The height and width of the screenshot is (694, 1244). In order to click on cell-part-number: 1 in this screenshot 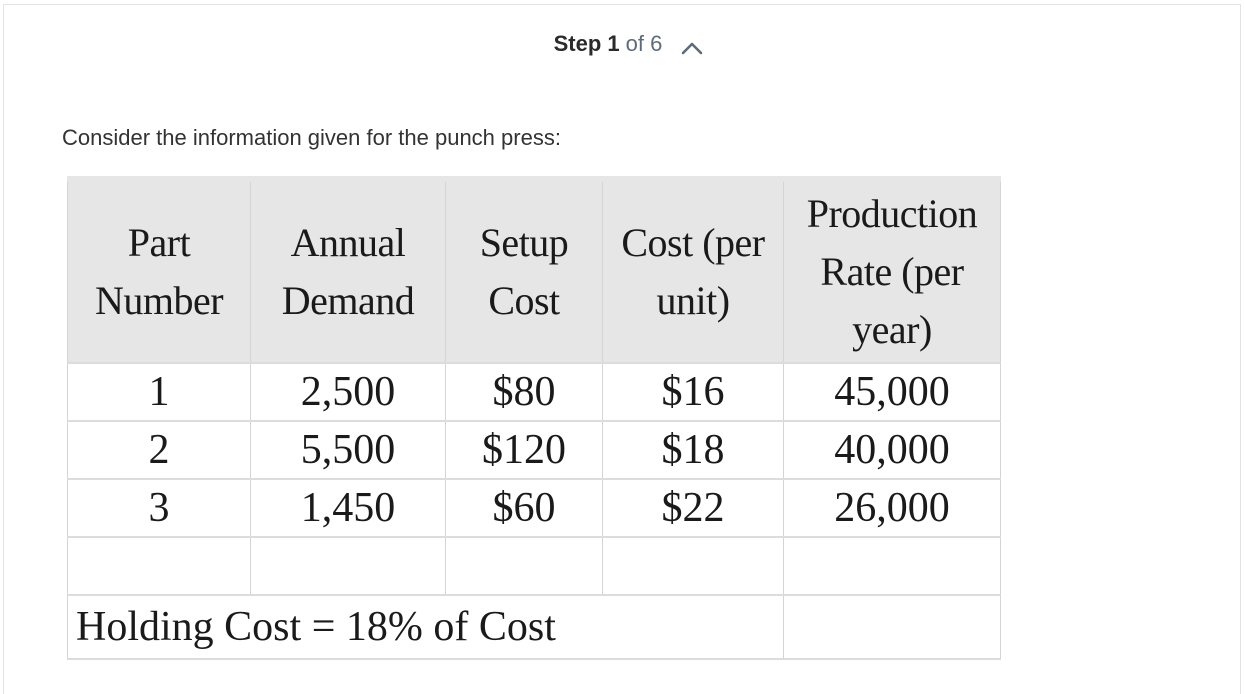, I will do `click(159, 392)`.